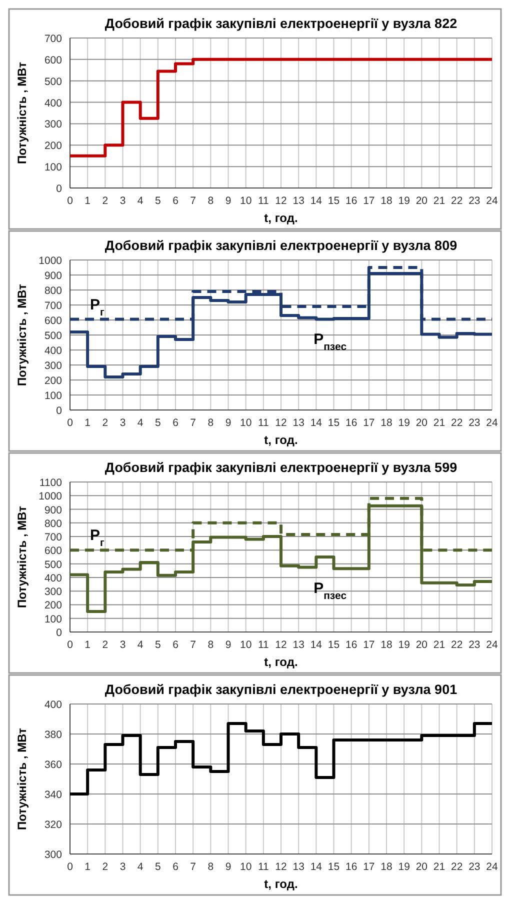 The width and height of the screenshot is (510, 898). Describe the element at coordinates (281, 467) in the screenshot. I see `chart-title: Добовий графік закупівлі електроенергії у вузла 599` at that location.